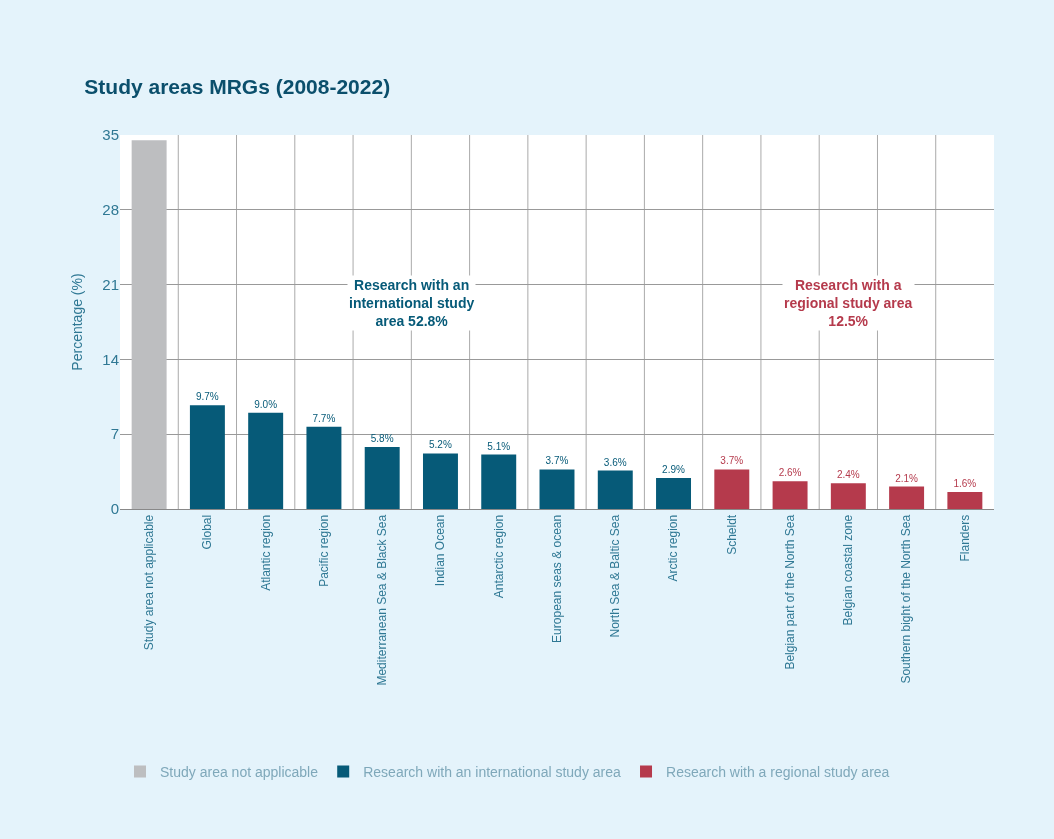 The width and height of the screenshot is (1054, 839). I want to click on y-tick-label: 35, so click(110, 135).